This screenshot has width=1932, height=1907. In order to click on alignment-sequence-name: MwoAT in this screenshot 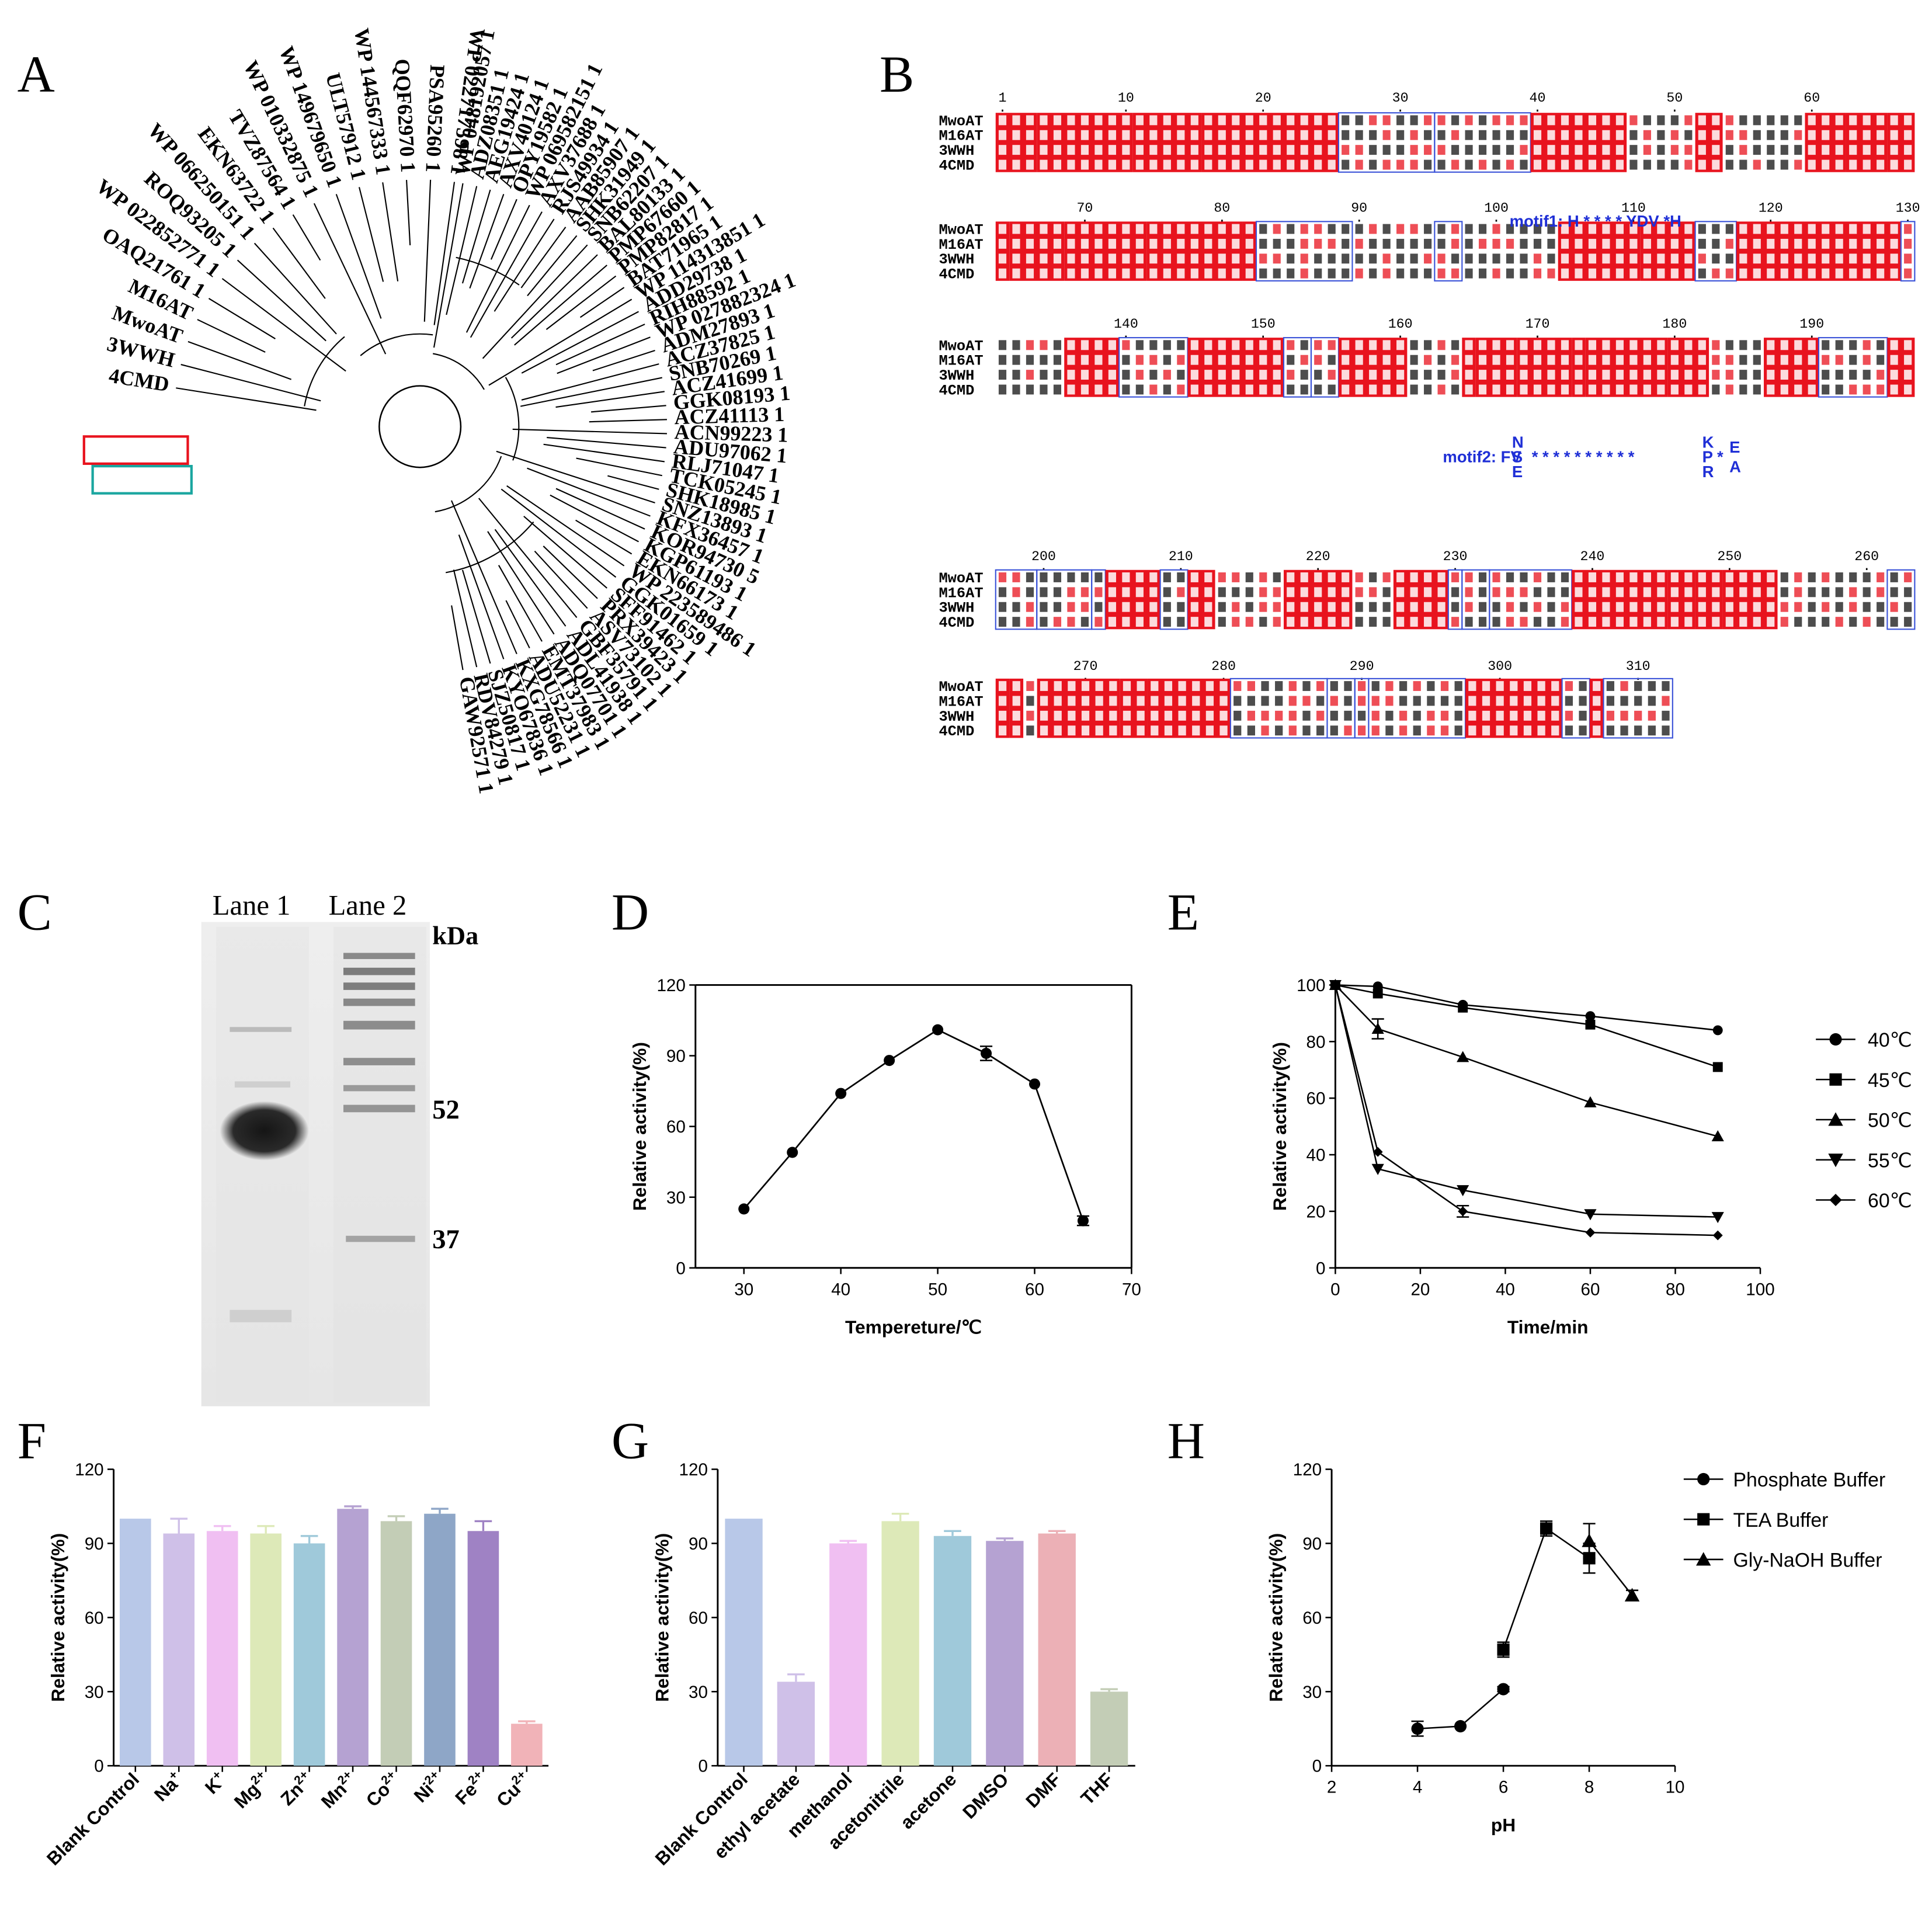, I will do `click(961, 687)`.